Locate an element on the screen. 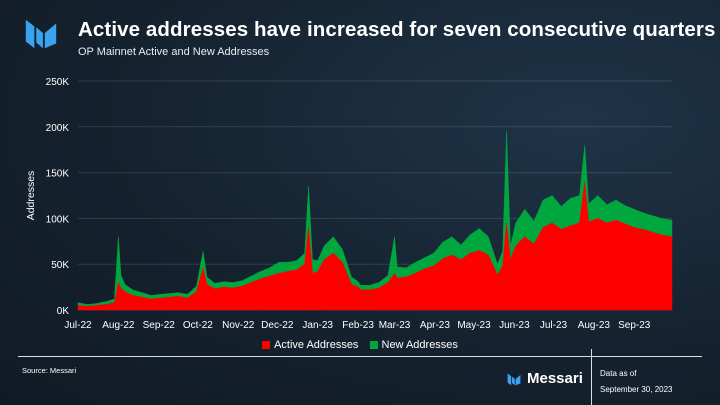 This screenshot has width=720, height=405. y-tick-label: 100K is located at coordinates (58, 219).